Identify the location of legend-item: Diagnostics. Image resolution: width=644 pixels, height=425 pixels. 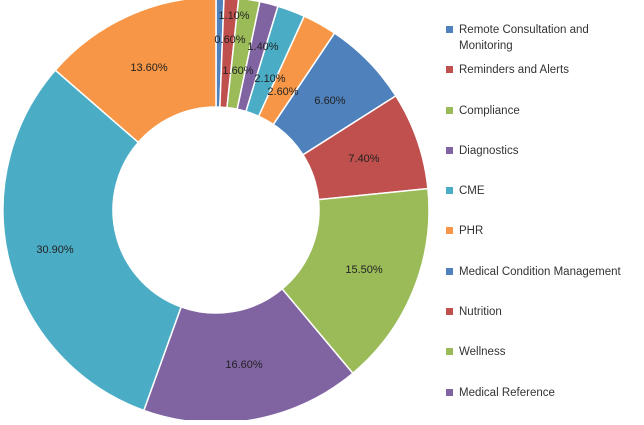
(544, 163).